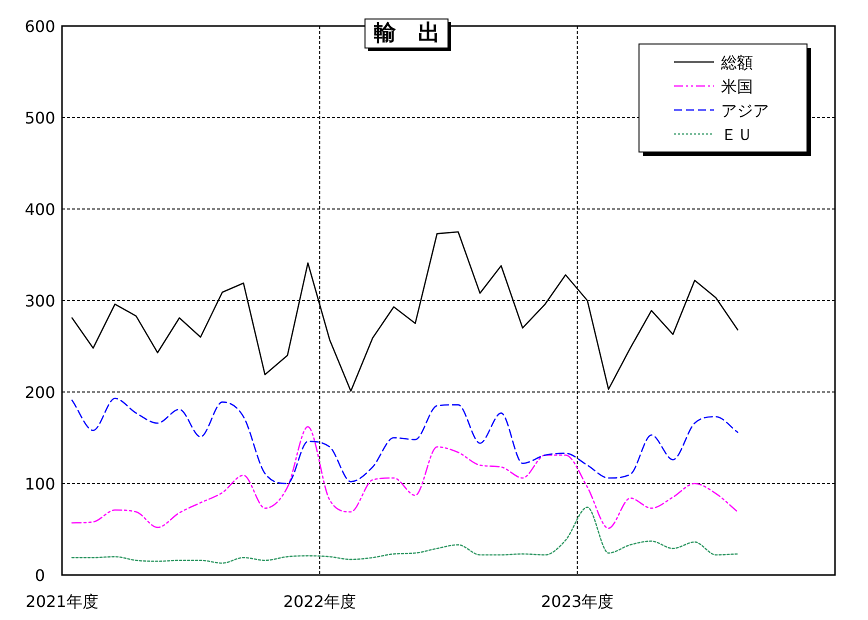 Image resolution: width=868 pixels, height=620 pixels. I want to click on x-tick-label: 2023年度, so click(577, 601).